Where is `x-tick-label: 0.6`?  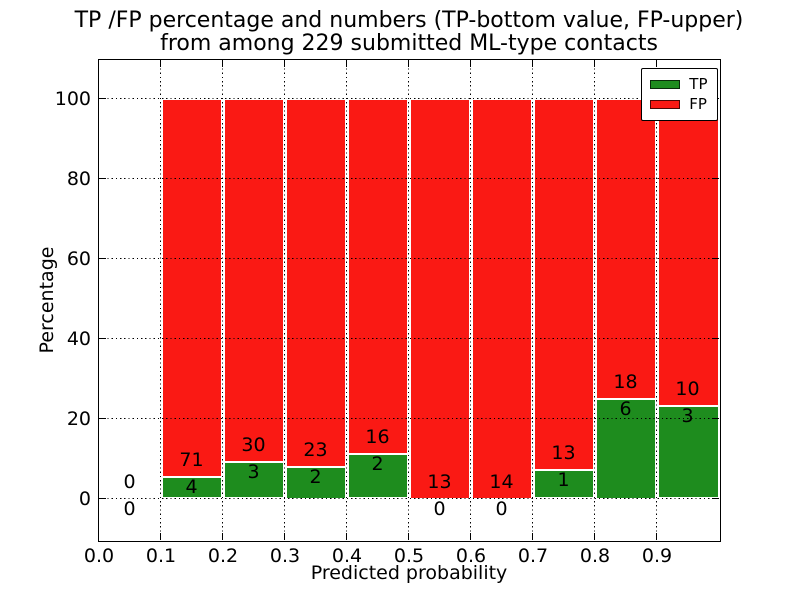
x-tick-label: 0.6 is located at coordinates (471, 556).